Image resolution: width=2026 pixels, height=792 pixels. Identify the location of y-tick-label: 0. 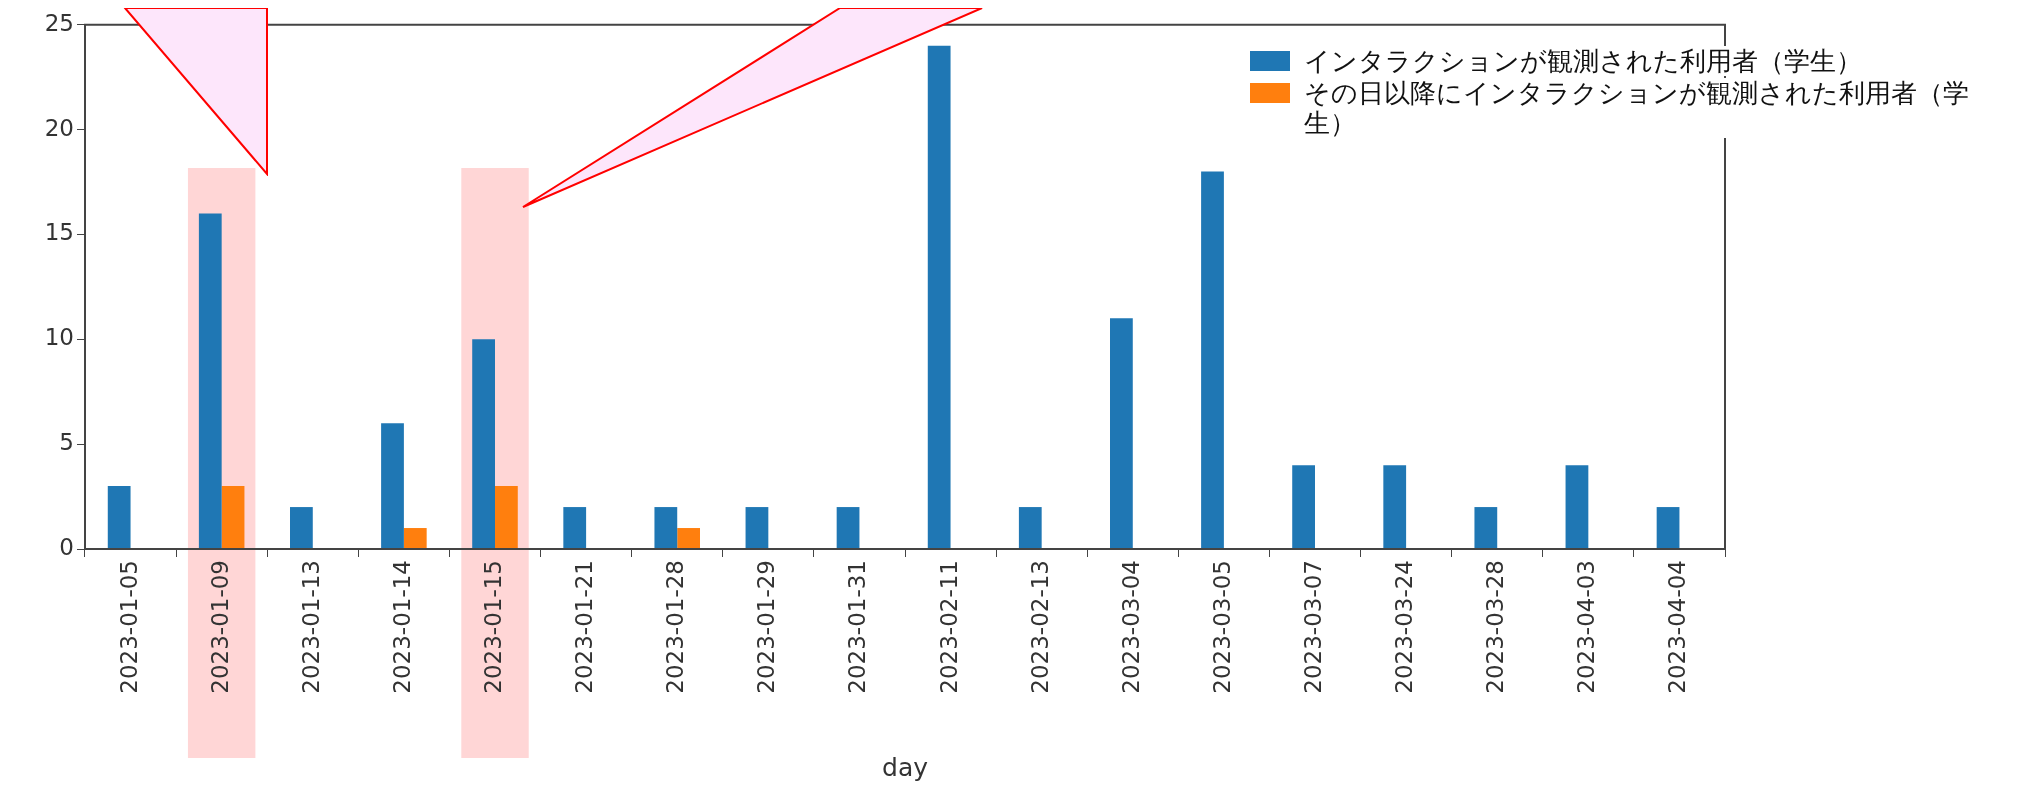
(66, 546).